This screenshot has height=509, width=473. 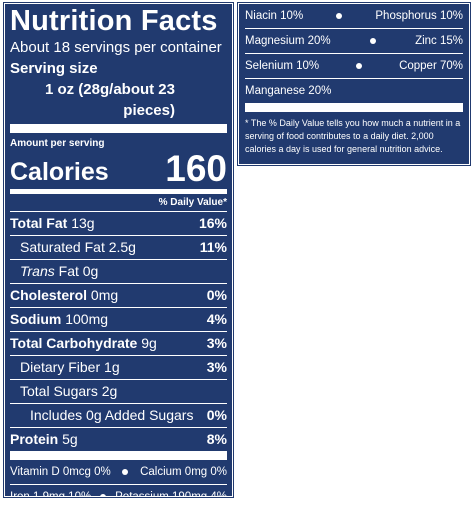 I want to click on vitamin: Calcium 0mg 0%, so click(x=183, y=472).